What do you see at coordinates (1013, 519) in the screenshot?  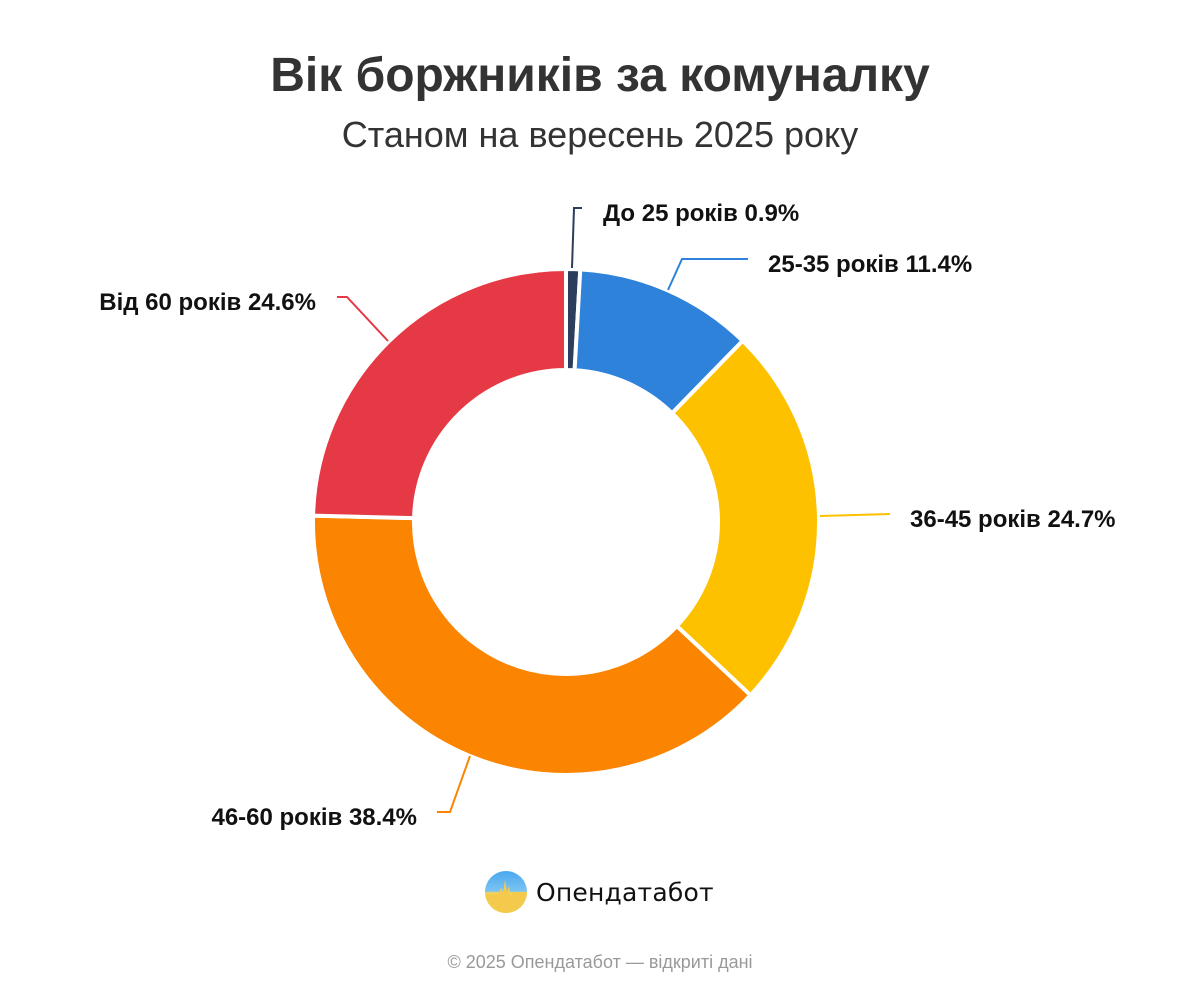 I see `label-36-45: 36-45 років 24.7%` at bounding box center [1013, 519].